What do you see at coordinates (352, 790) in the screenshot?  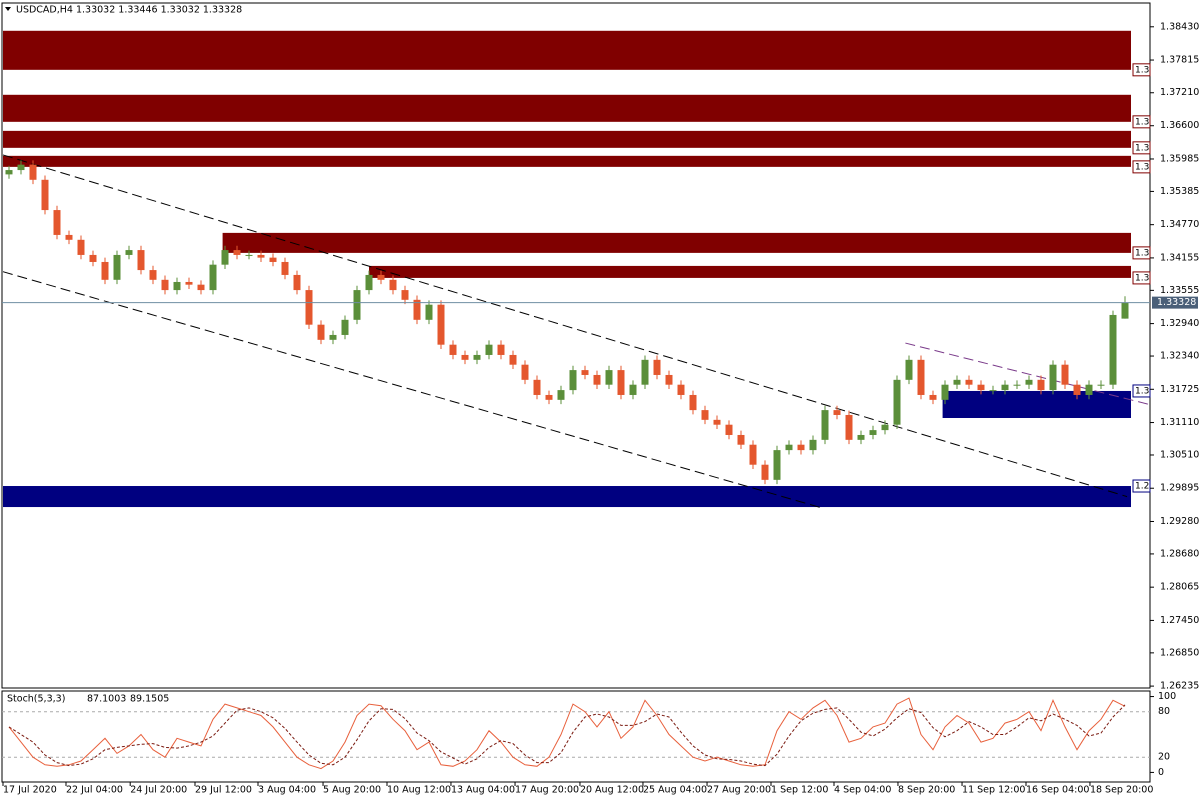 I see `x-tick-label: 5 Aug 20:00` at bounding box center [352, 790].